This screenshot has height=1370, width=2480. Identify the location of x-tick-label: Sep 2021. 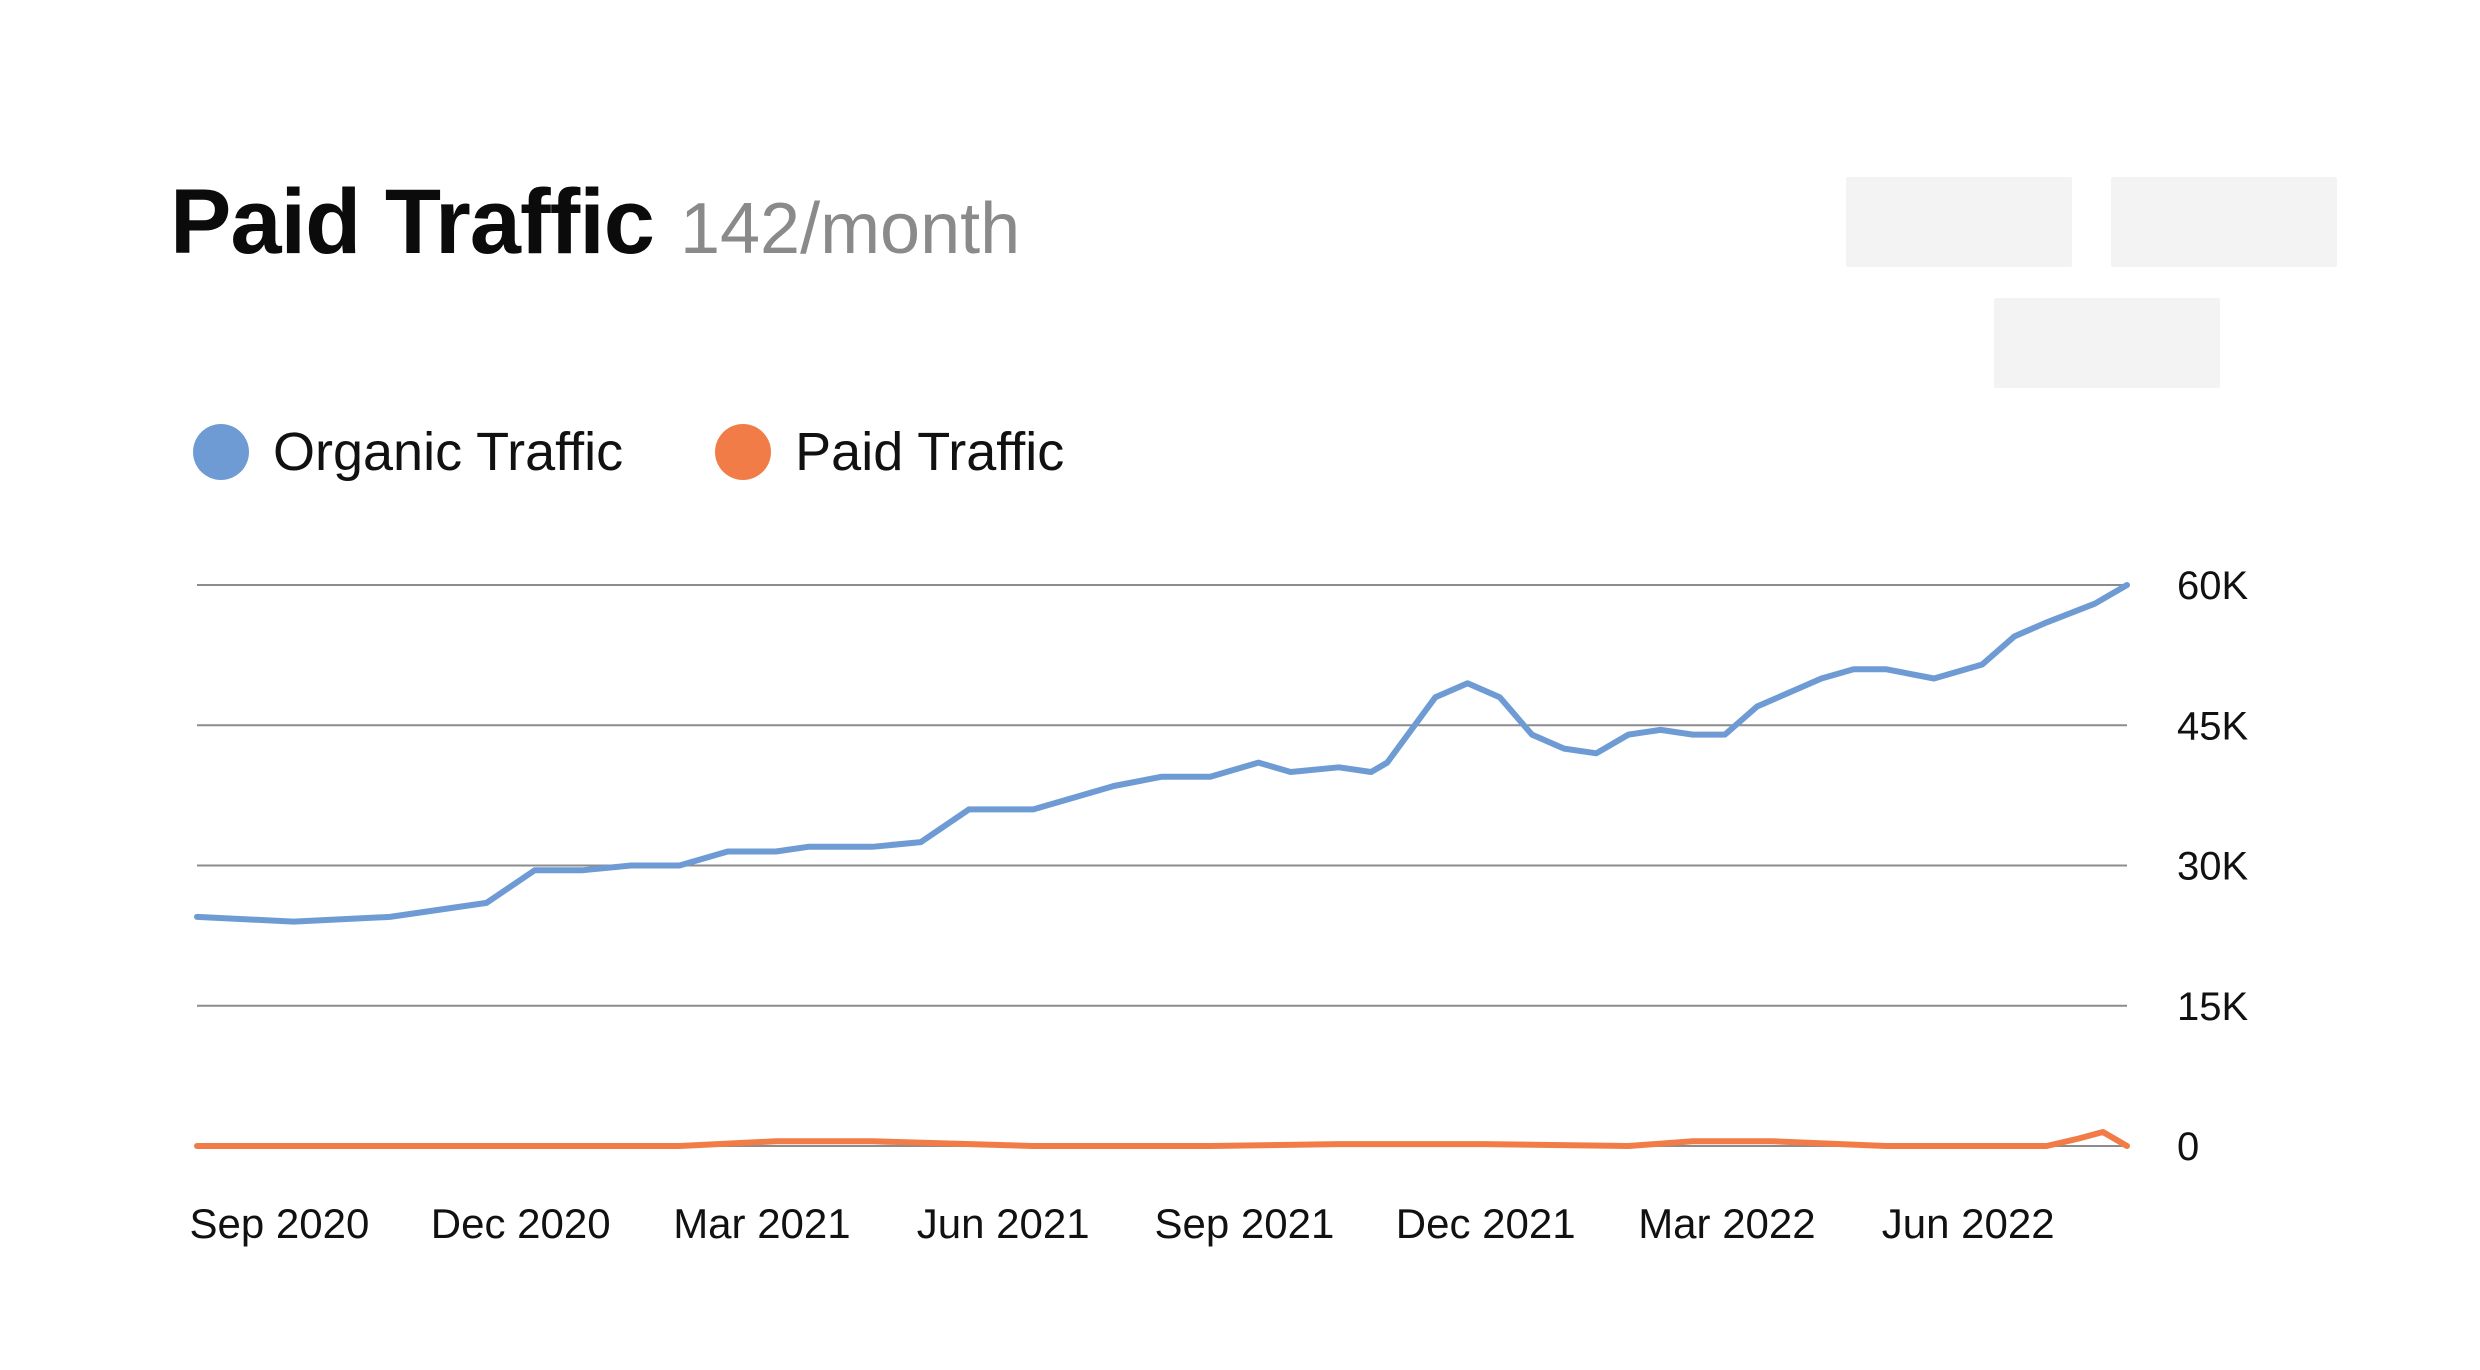
(1244, 1223).